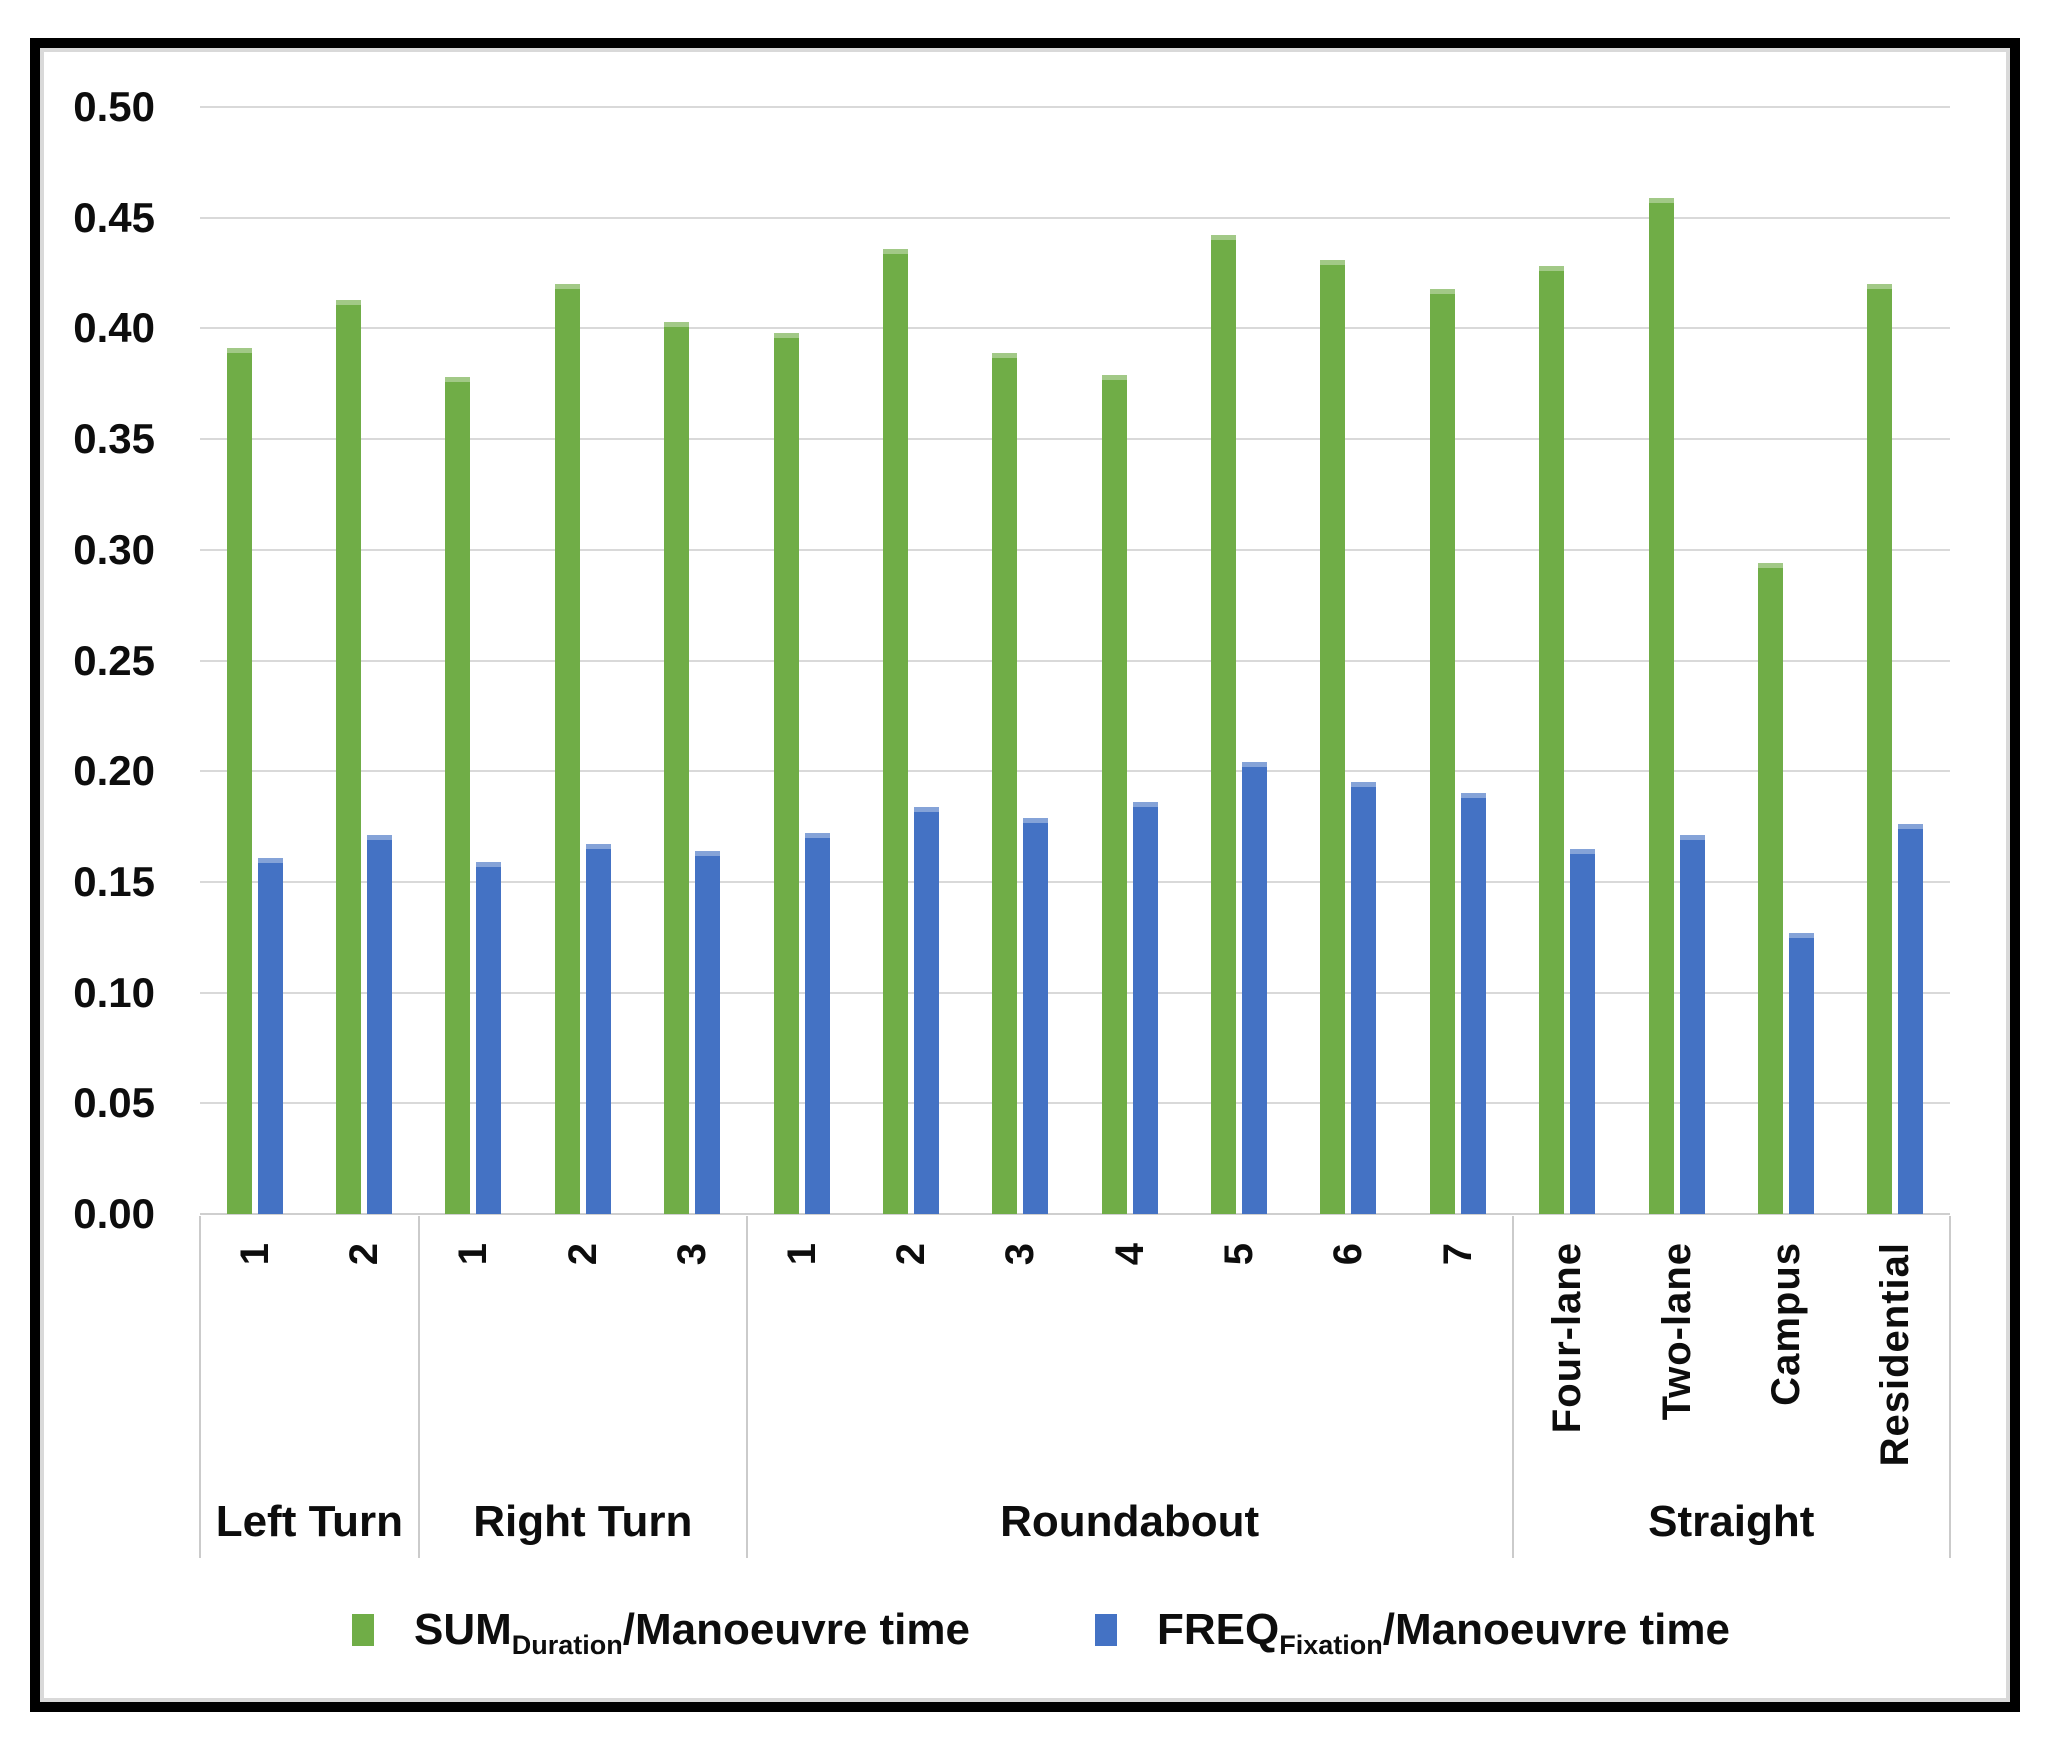 This screenshot has height=1763, width=2056. What do you see at coordinates (114, 549) in the screenshot?
I see `y-tick-label: 0.30` at bounding box center [114, 549].